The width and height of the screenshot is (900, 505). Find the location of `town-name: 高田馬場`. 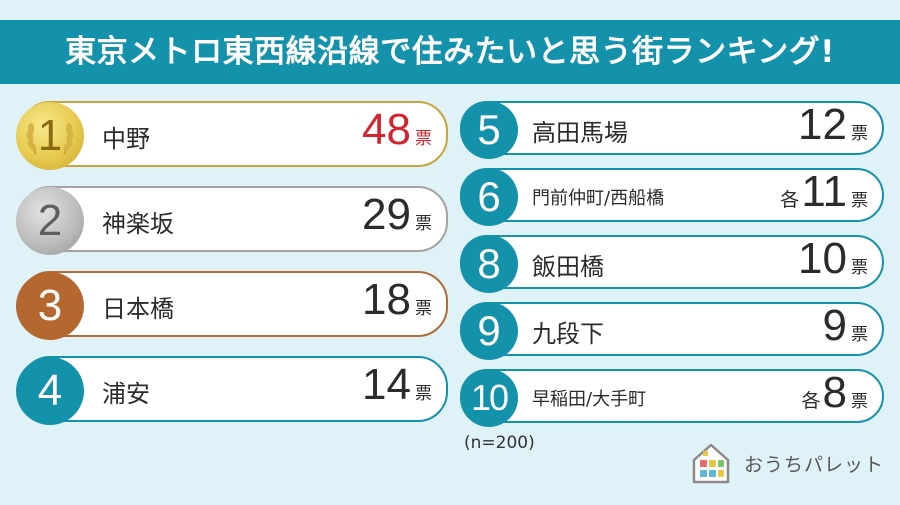

town-name: 高田馬場 is located at coordinates (580, 133).